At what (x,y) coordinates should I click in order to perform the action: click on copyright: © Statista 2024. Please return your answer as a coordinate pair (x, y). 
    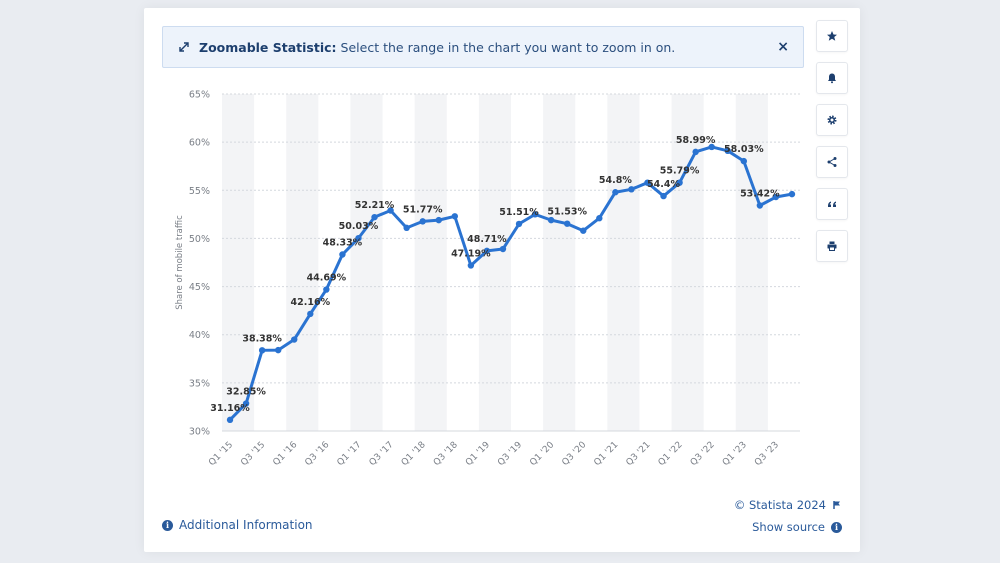
    Looking at the image, I should click on (788, 505).